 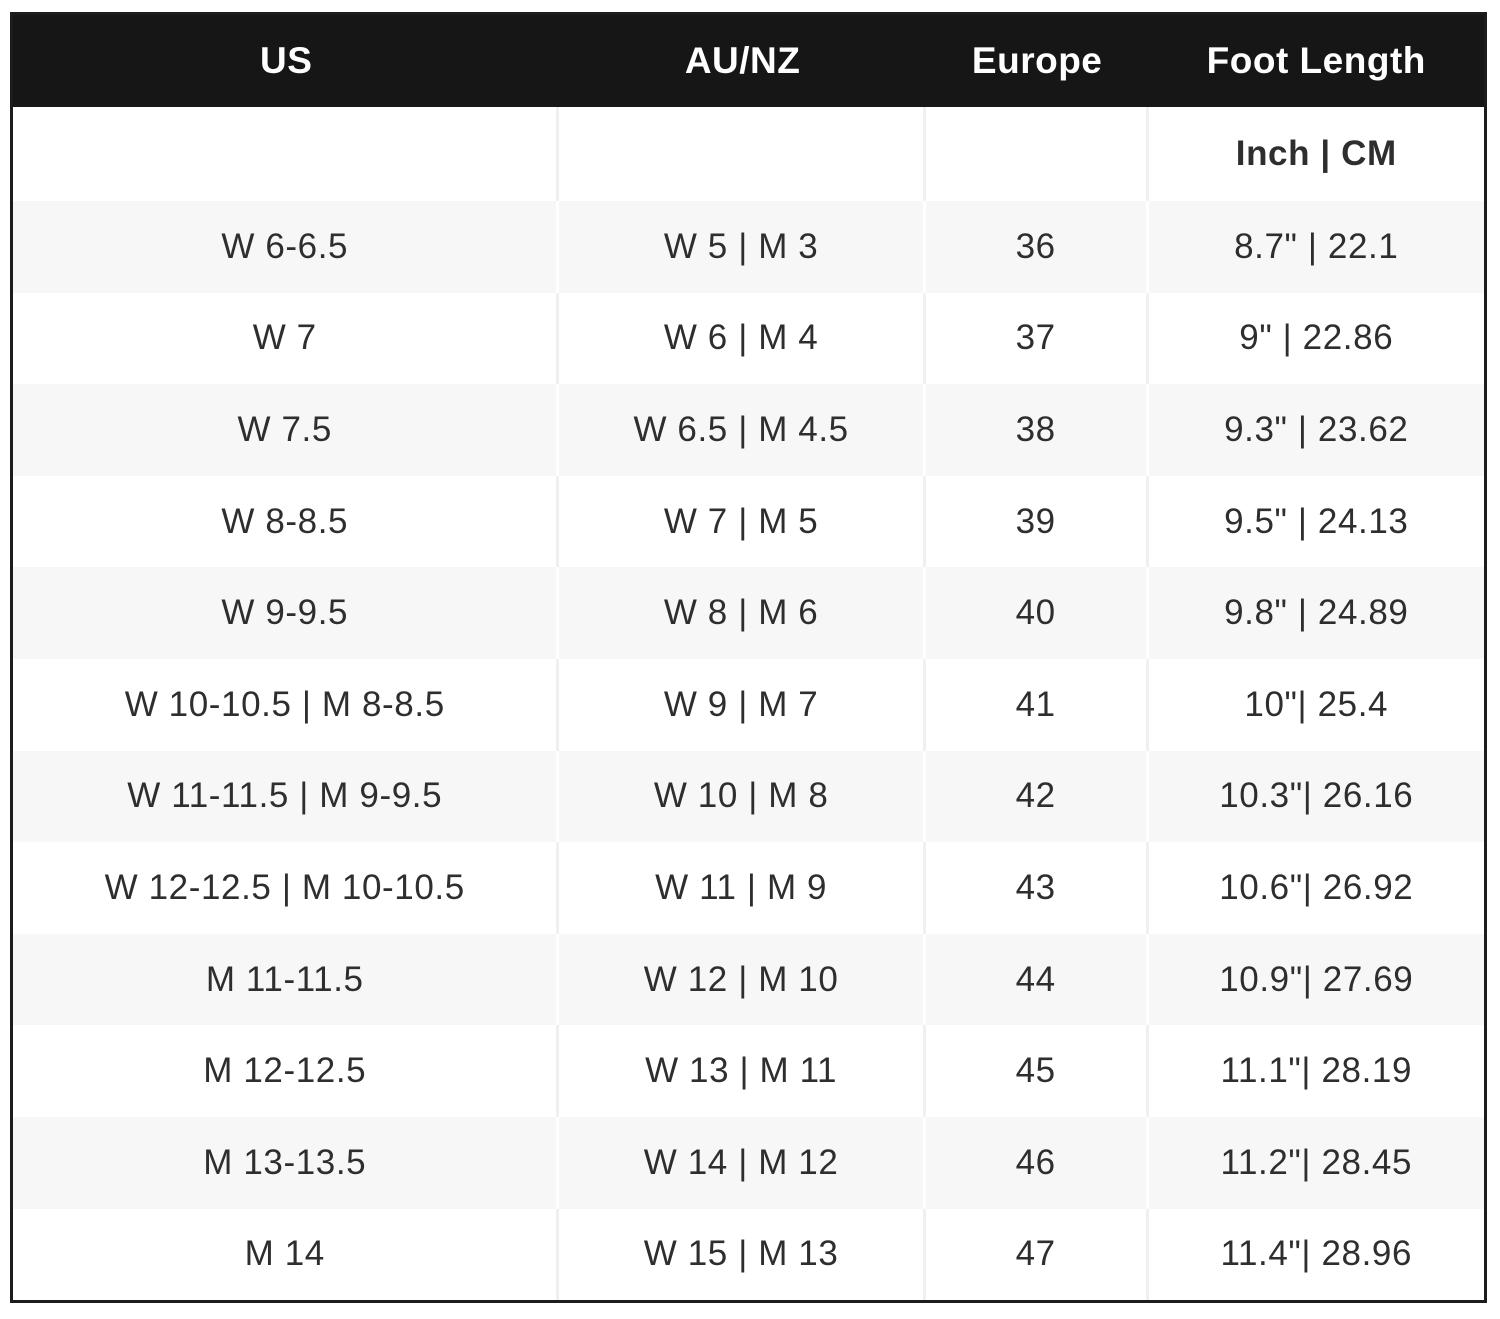 What do you see at coordinates (286, 430) in the screenshot?
I see `us-size-cell: W 7.5` at bounding box center [286, 430].